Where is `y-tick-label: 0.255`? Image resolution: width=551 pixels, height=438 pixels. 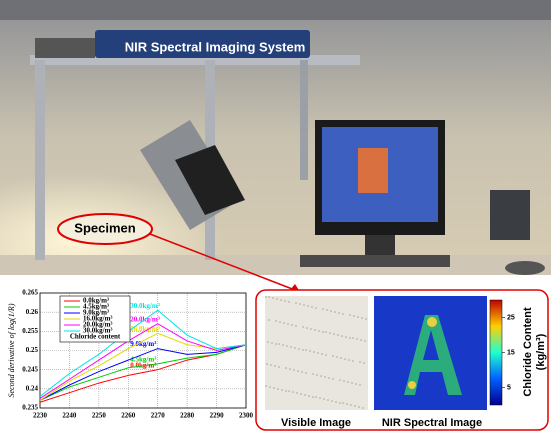 y-tick-label: 0.255 is located at coordinates (30, 331).